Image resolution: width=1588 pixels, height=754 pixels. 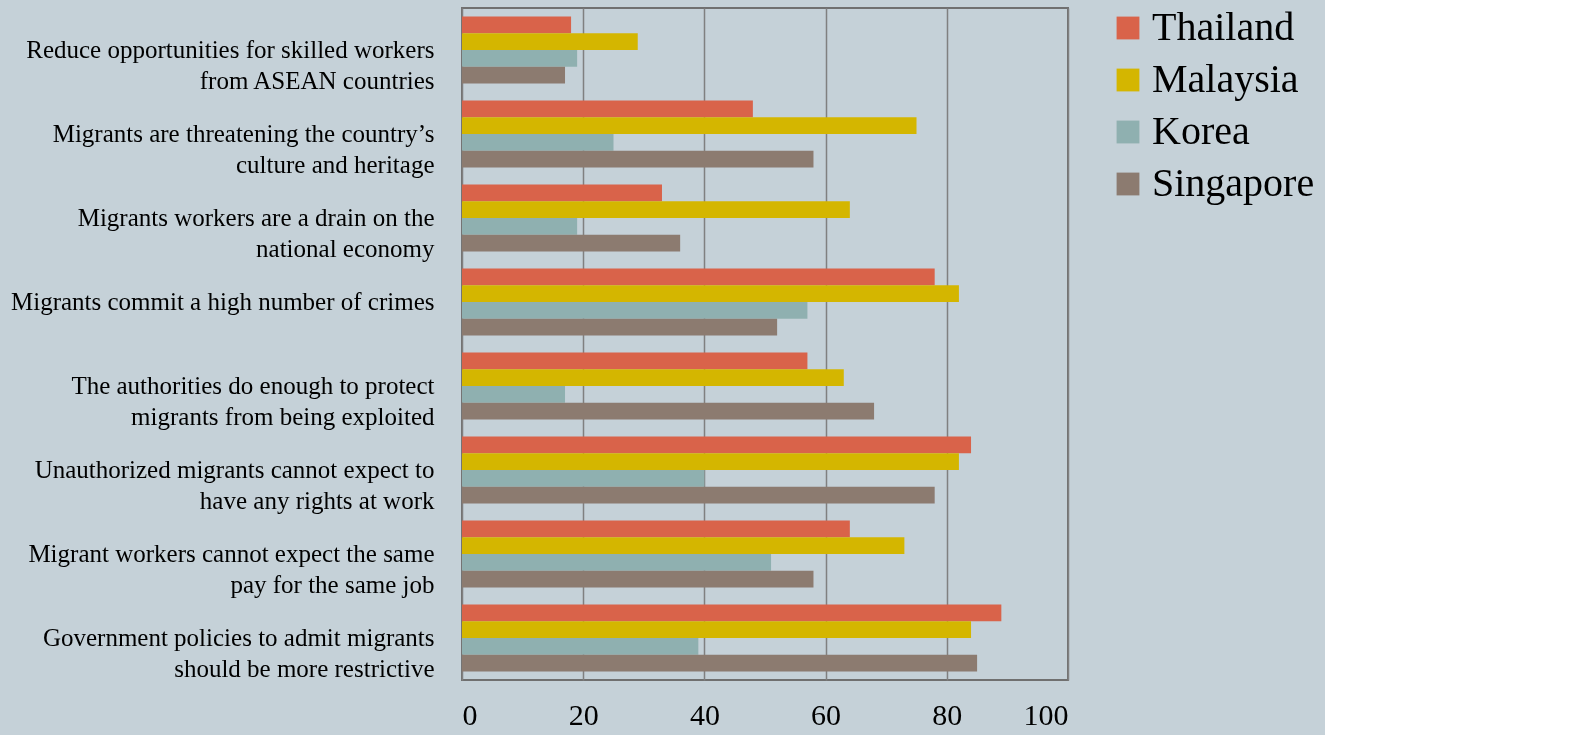 I want to click on y-tick-label: Unauthorized migrants cannot expect to have any rights at work, so click(x=234, y=485).